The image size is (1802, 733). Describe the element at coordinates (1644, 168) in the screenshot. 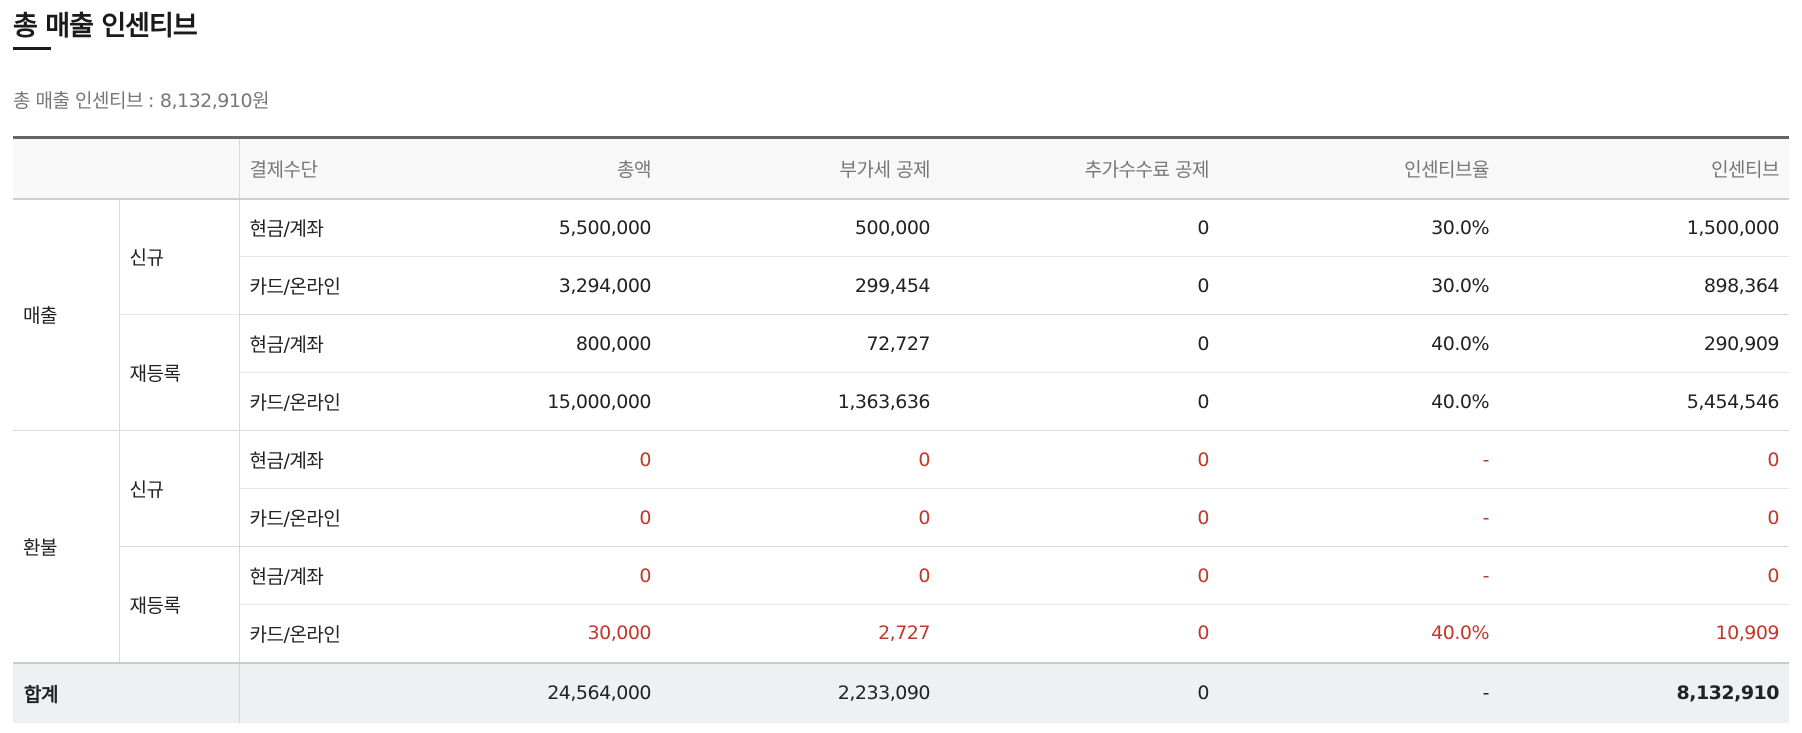

I see `header-incentive: 인센티브` at that location.